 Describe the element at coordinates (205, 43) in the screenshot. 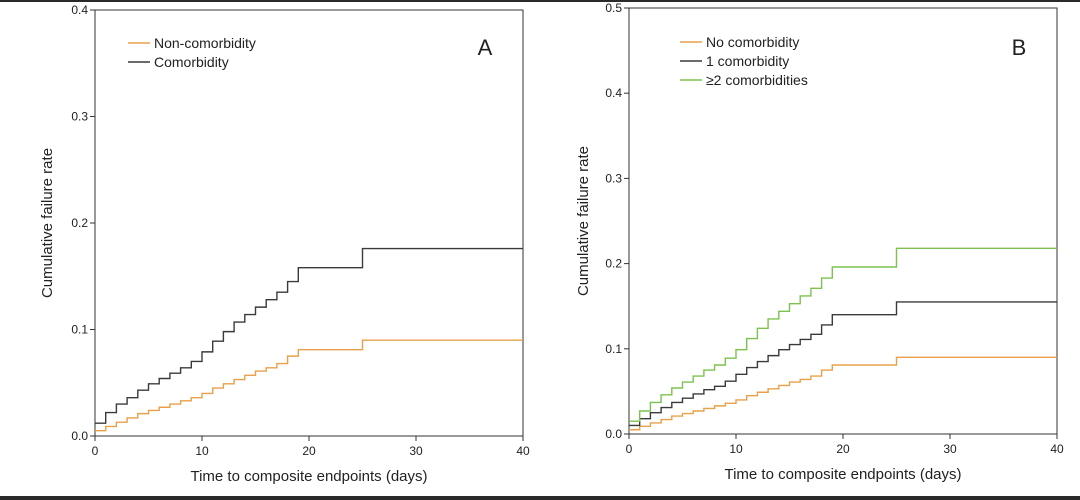

I see `panel-a-legend-label-1: Non-comorbidity` at that location.